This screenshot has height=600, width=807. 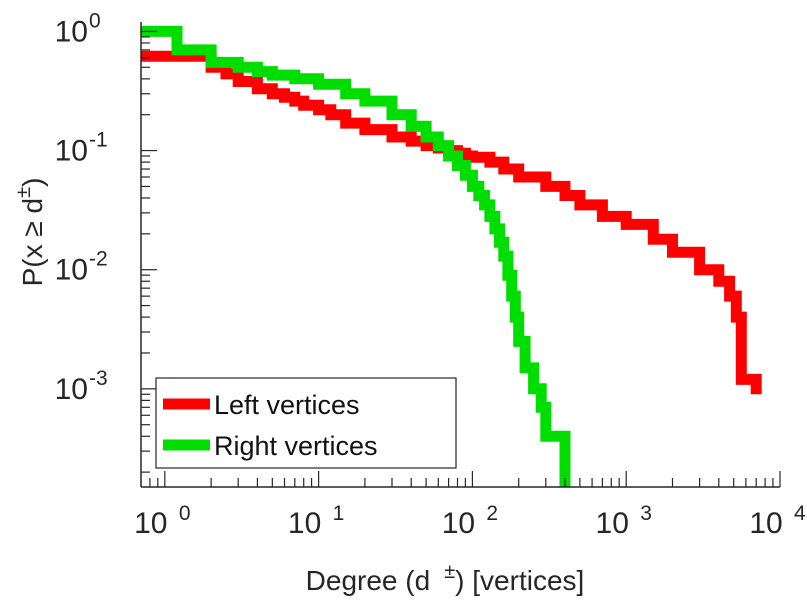 What do you see at coordinates (445, 578) in the screenshot?
I see `x-axis-label: Degree (d ±) [vertices]` at bounding box center [445, 578].